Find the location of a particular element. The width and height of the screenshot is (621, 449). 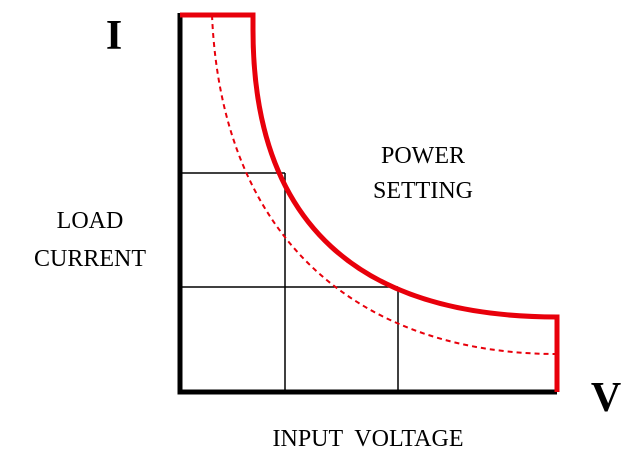

y-title: LOAD is located at coordinates (90, 221).